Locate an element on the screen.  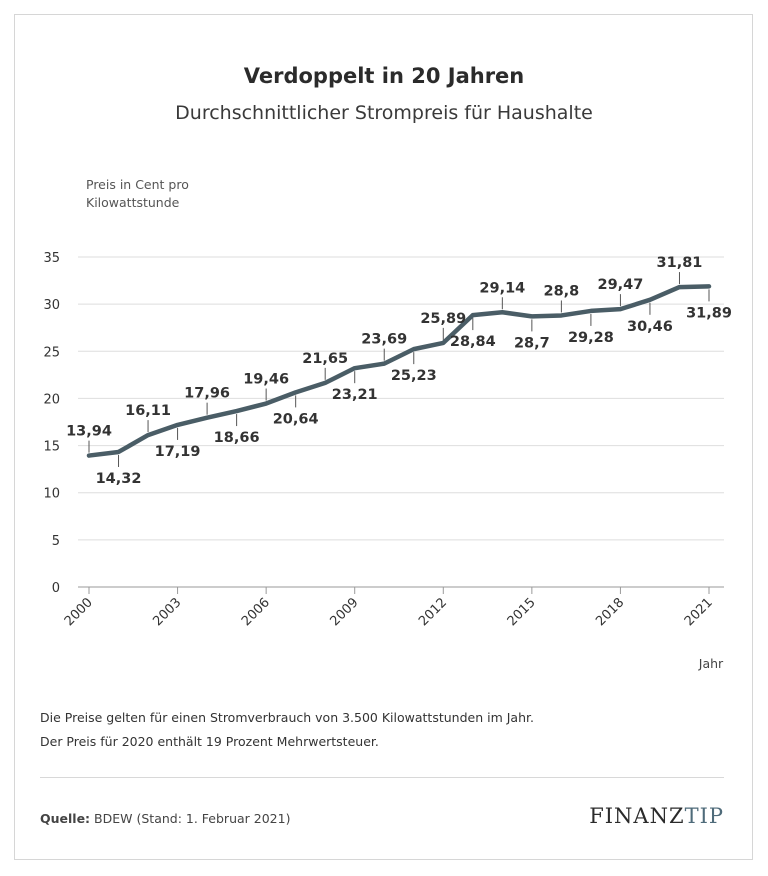
data-label-2007: 20,64 is located at coordinates (296, 419).